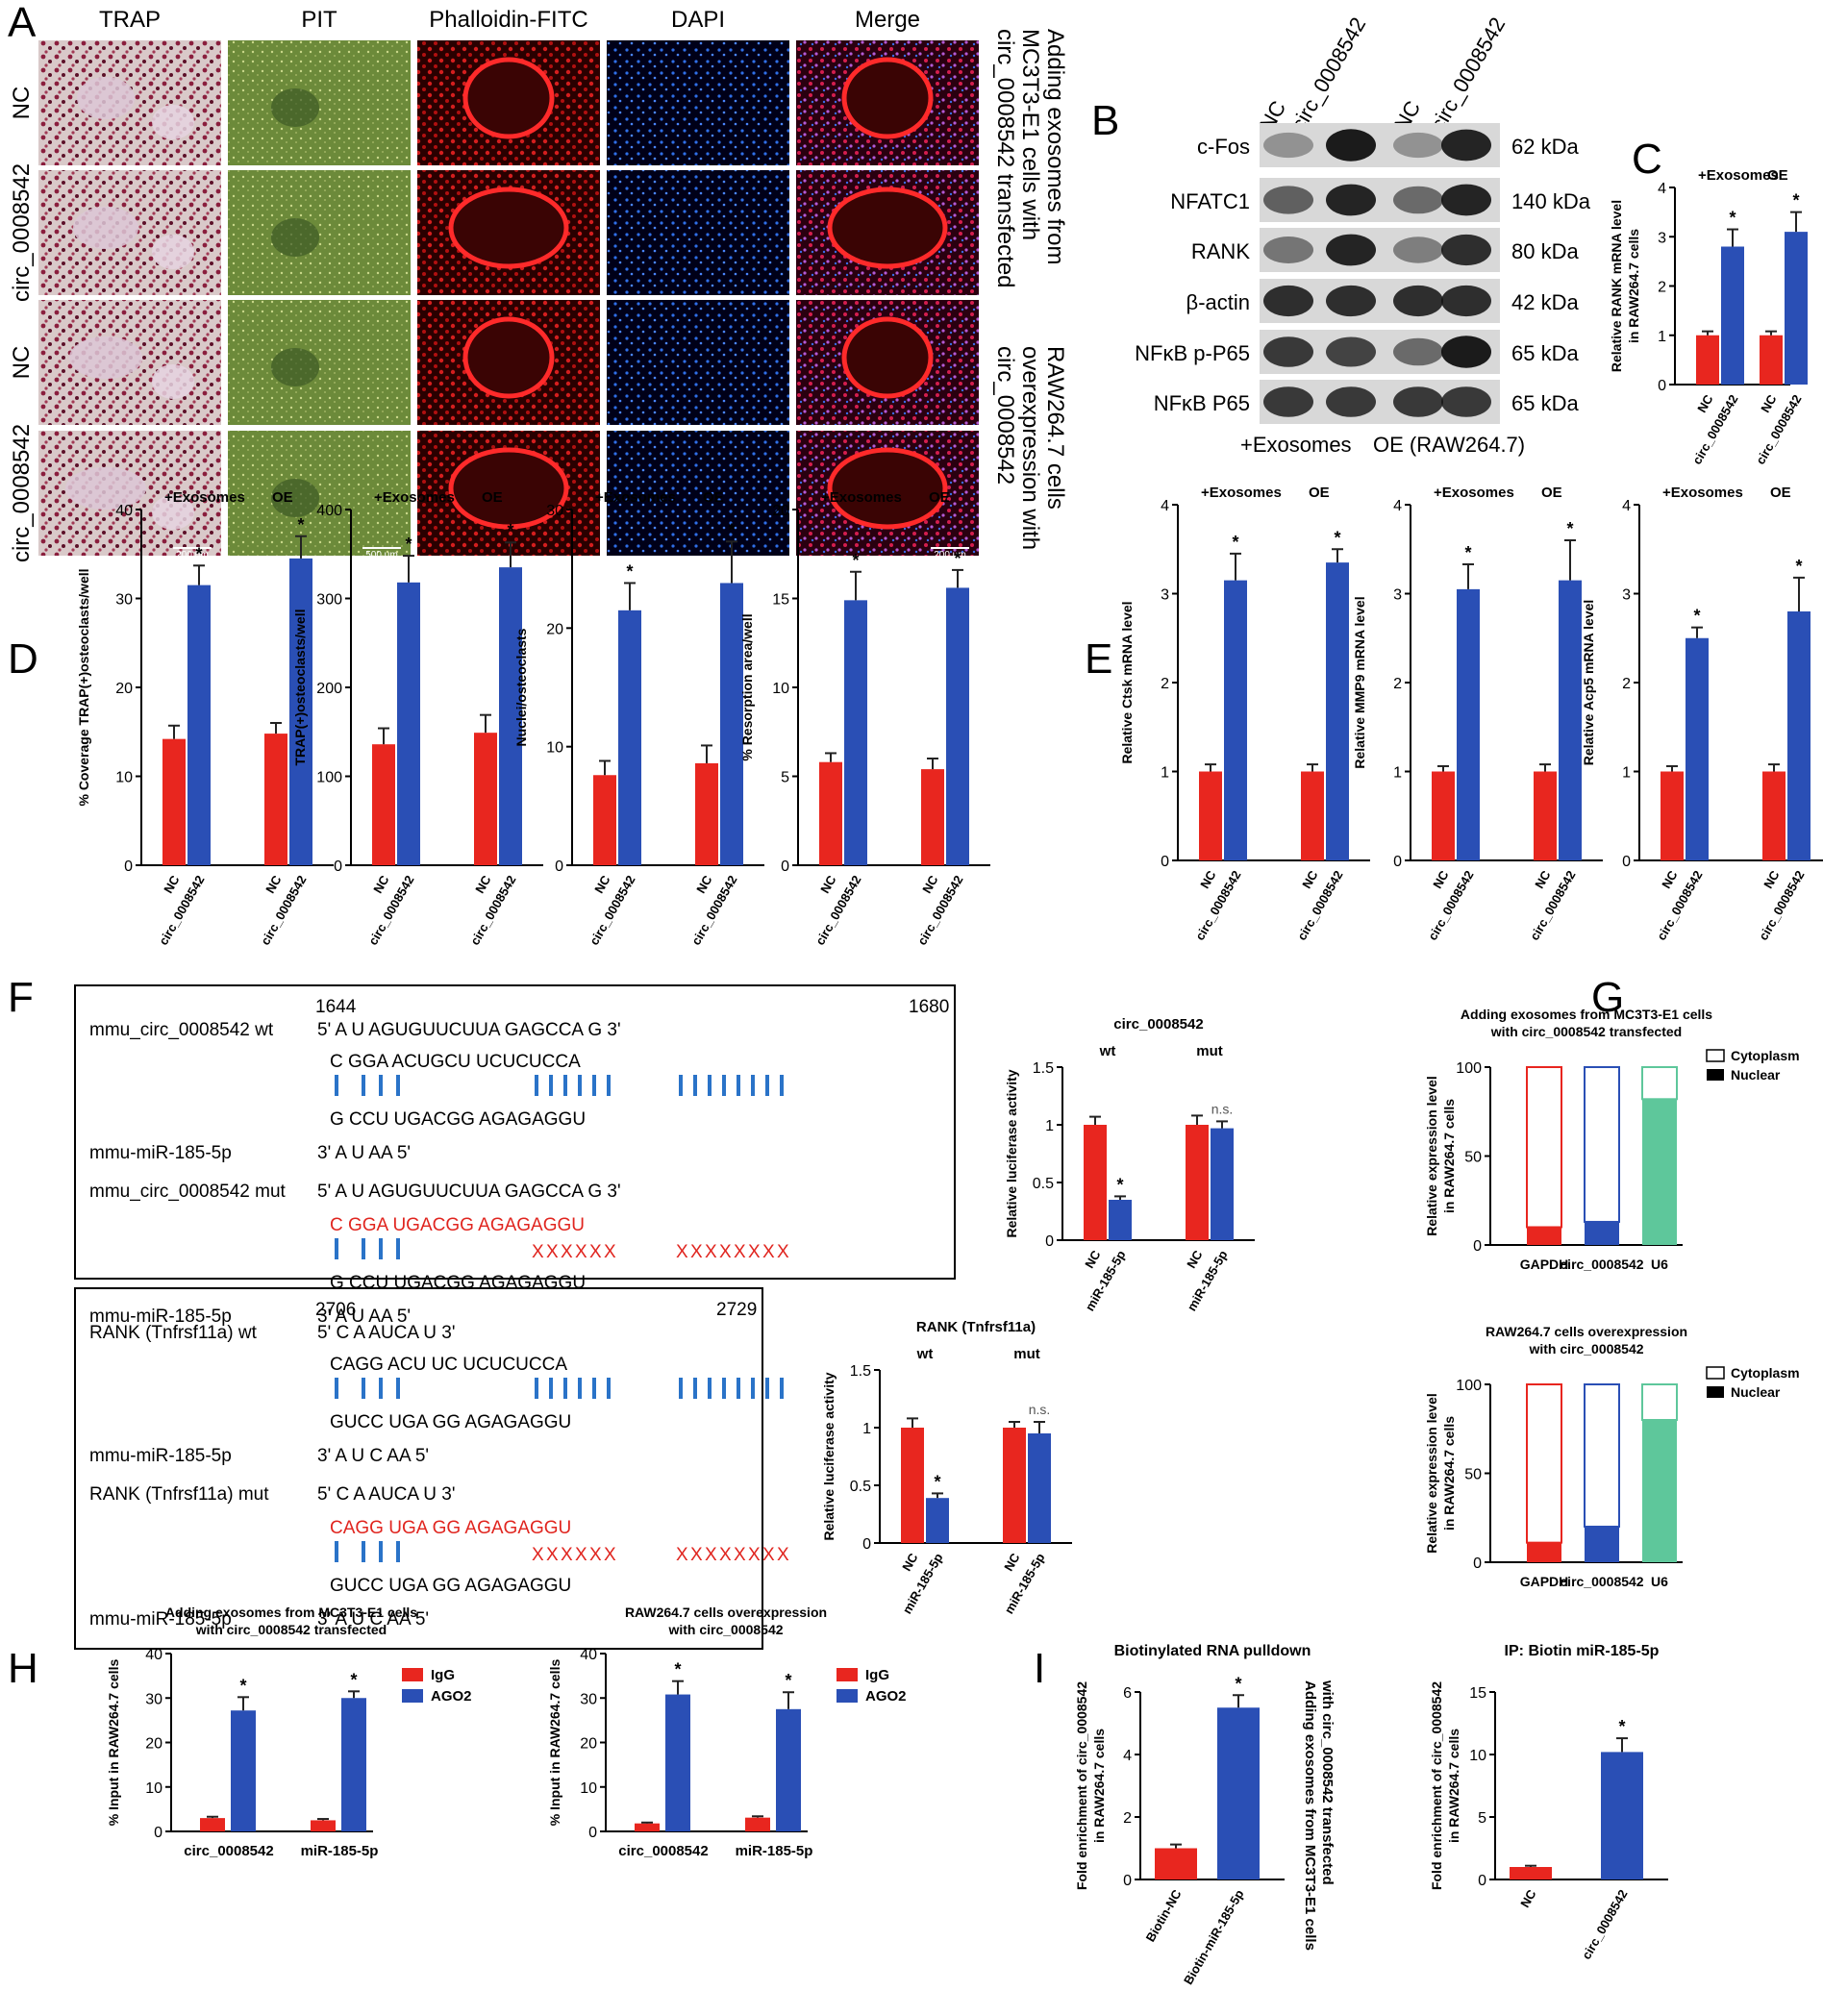  I want to click on group-label: +Exosomes, so click(1474, 493).